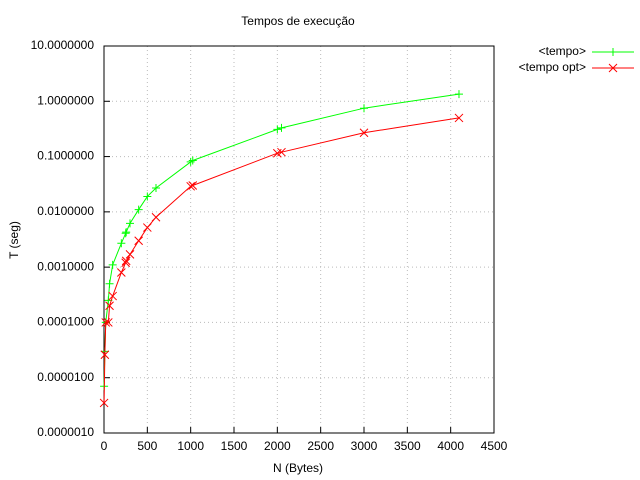  I want to click on x-tick-label: 1500, so click(234, 446).